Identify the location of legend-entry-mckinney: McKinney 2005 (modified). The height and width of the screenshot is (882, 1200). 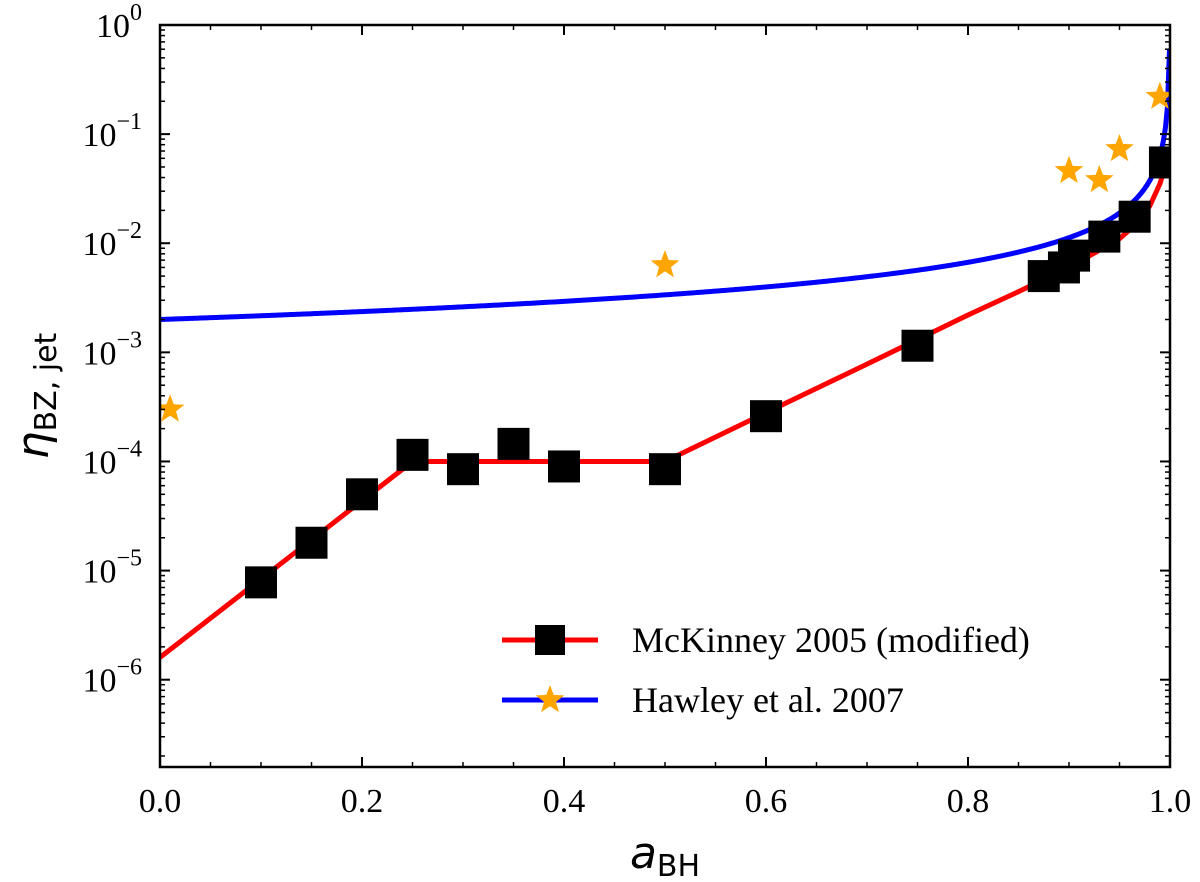
(766, 640).